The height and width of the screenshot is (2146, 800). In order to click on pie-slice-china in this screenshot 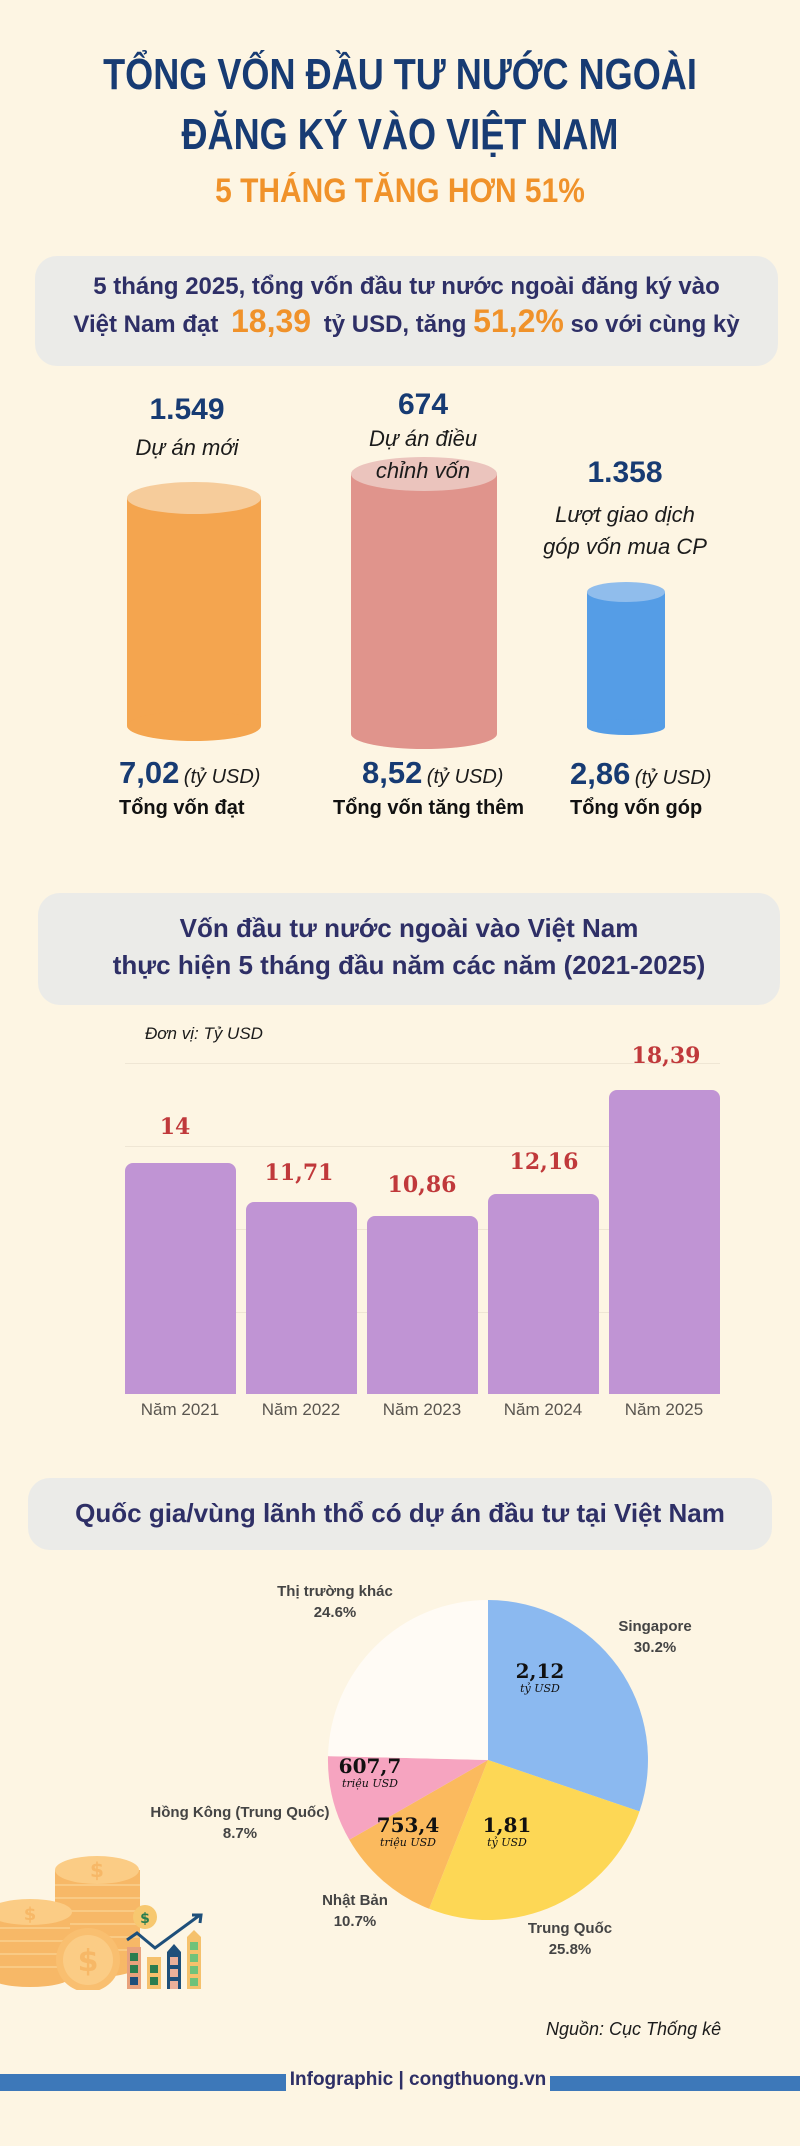, I will do `click(534, 1840)`.